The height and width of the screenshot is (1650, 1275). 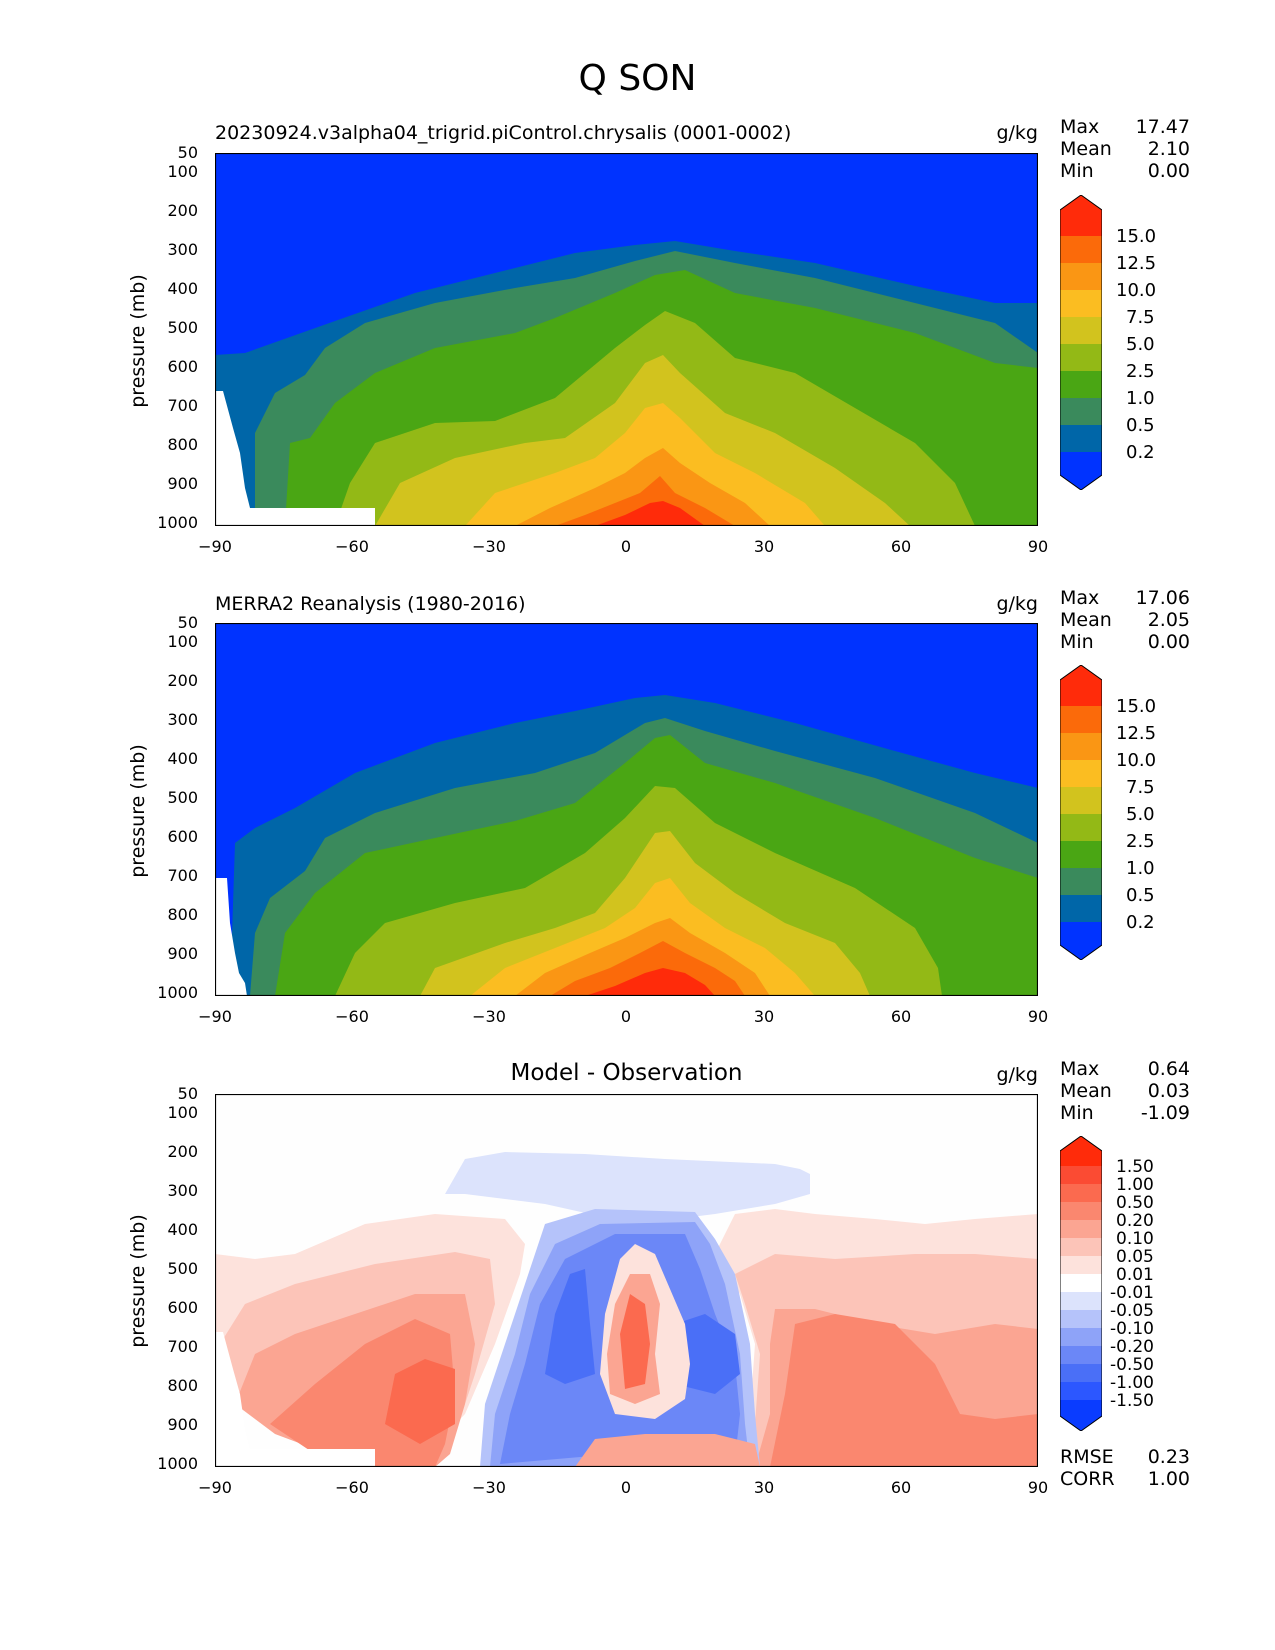 What do you see at coordinates (1135, 1239) in the screenshot?
I see `colorbar-tick: 0.10` at bounding box center [1135, 1239].